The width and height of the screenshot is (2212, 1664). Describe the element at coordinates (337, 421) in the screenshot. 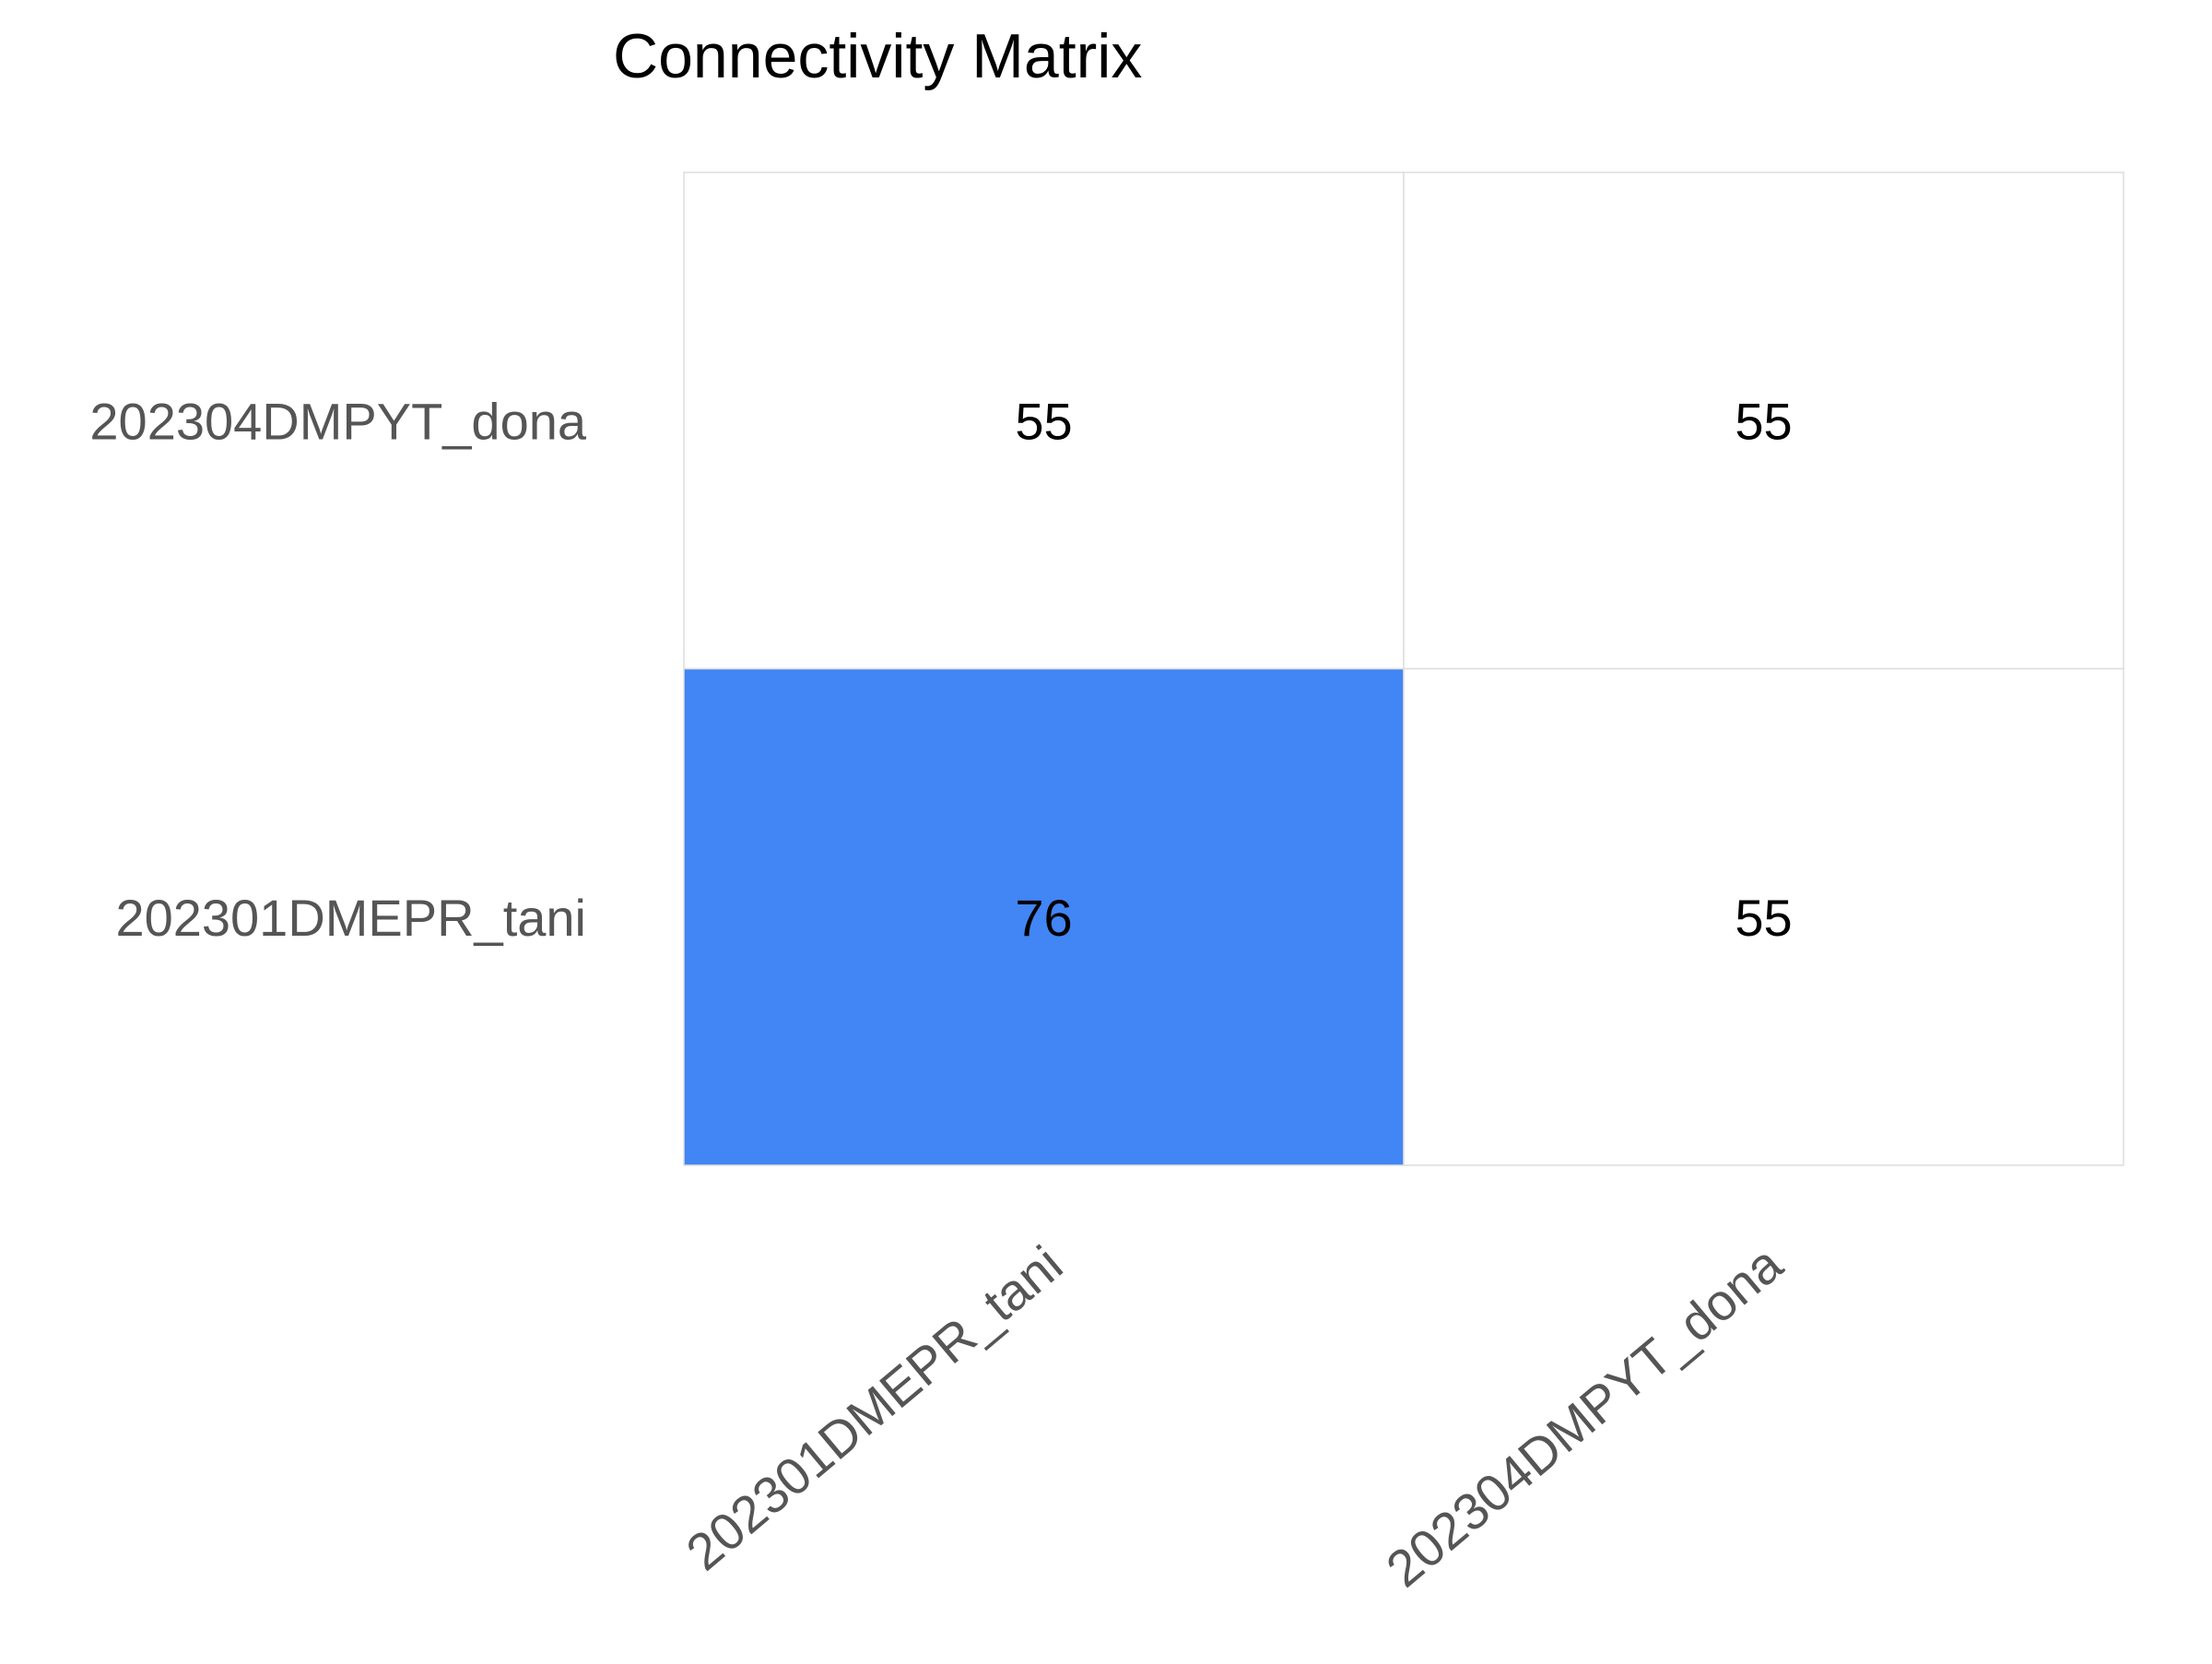

I see `y-tick-label: 202304DMPYT_dona` at that location.